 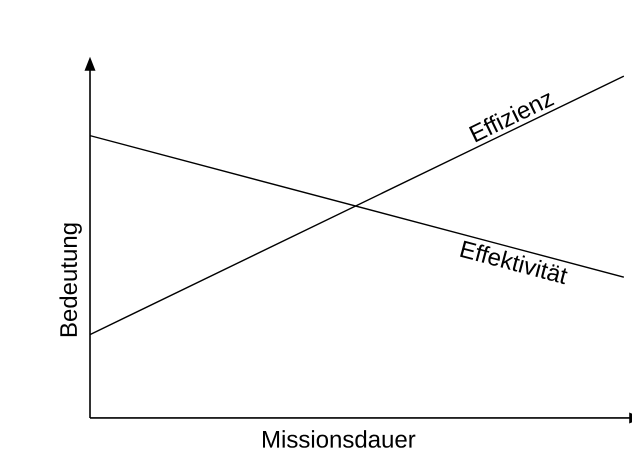 I want to click on y-axis-title: Bedeutung, so click(x=70, y=280).